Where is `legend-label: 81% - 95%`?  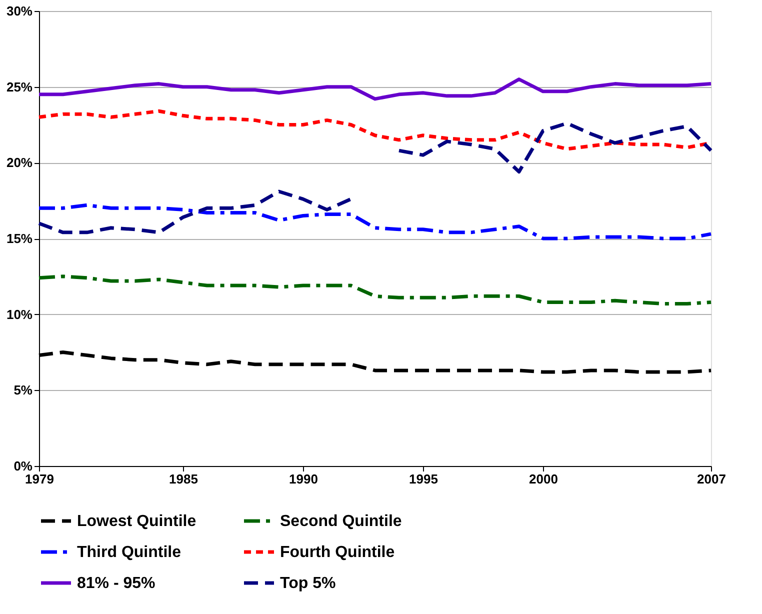
legend-label: 81% - 95% is located at coordinates (116, 583).